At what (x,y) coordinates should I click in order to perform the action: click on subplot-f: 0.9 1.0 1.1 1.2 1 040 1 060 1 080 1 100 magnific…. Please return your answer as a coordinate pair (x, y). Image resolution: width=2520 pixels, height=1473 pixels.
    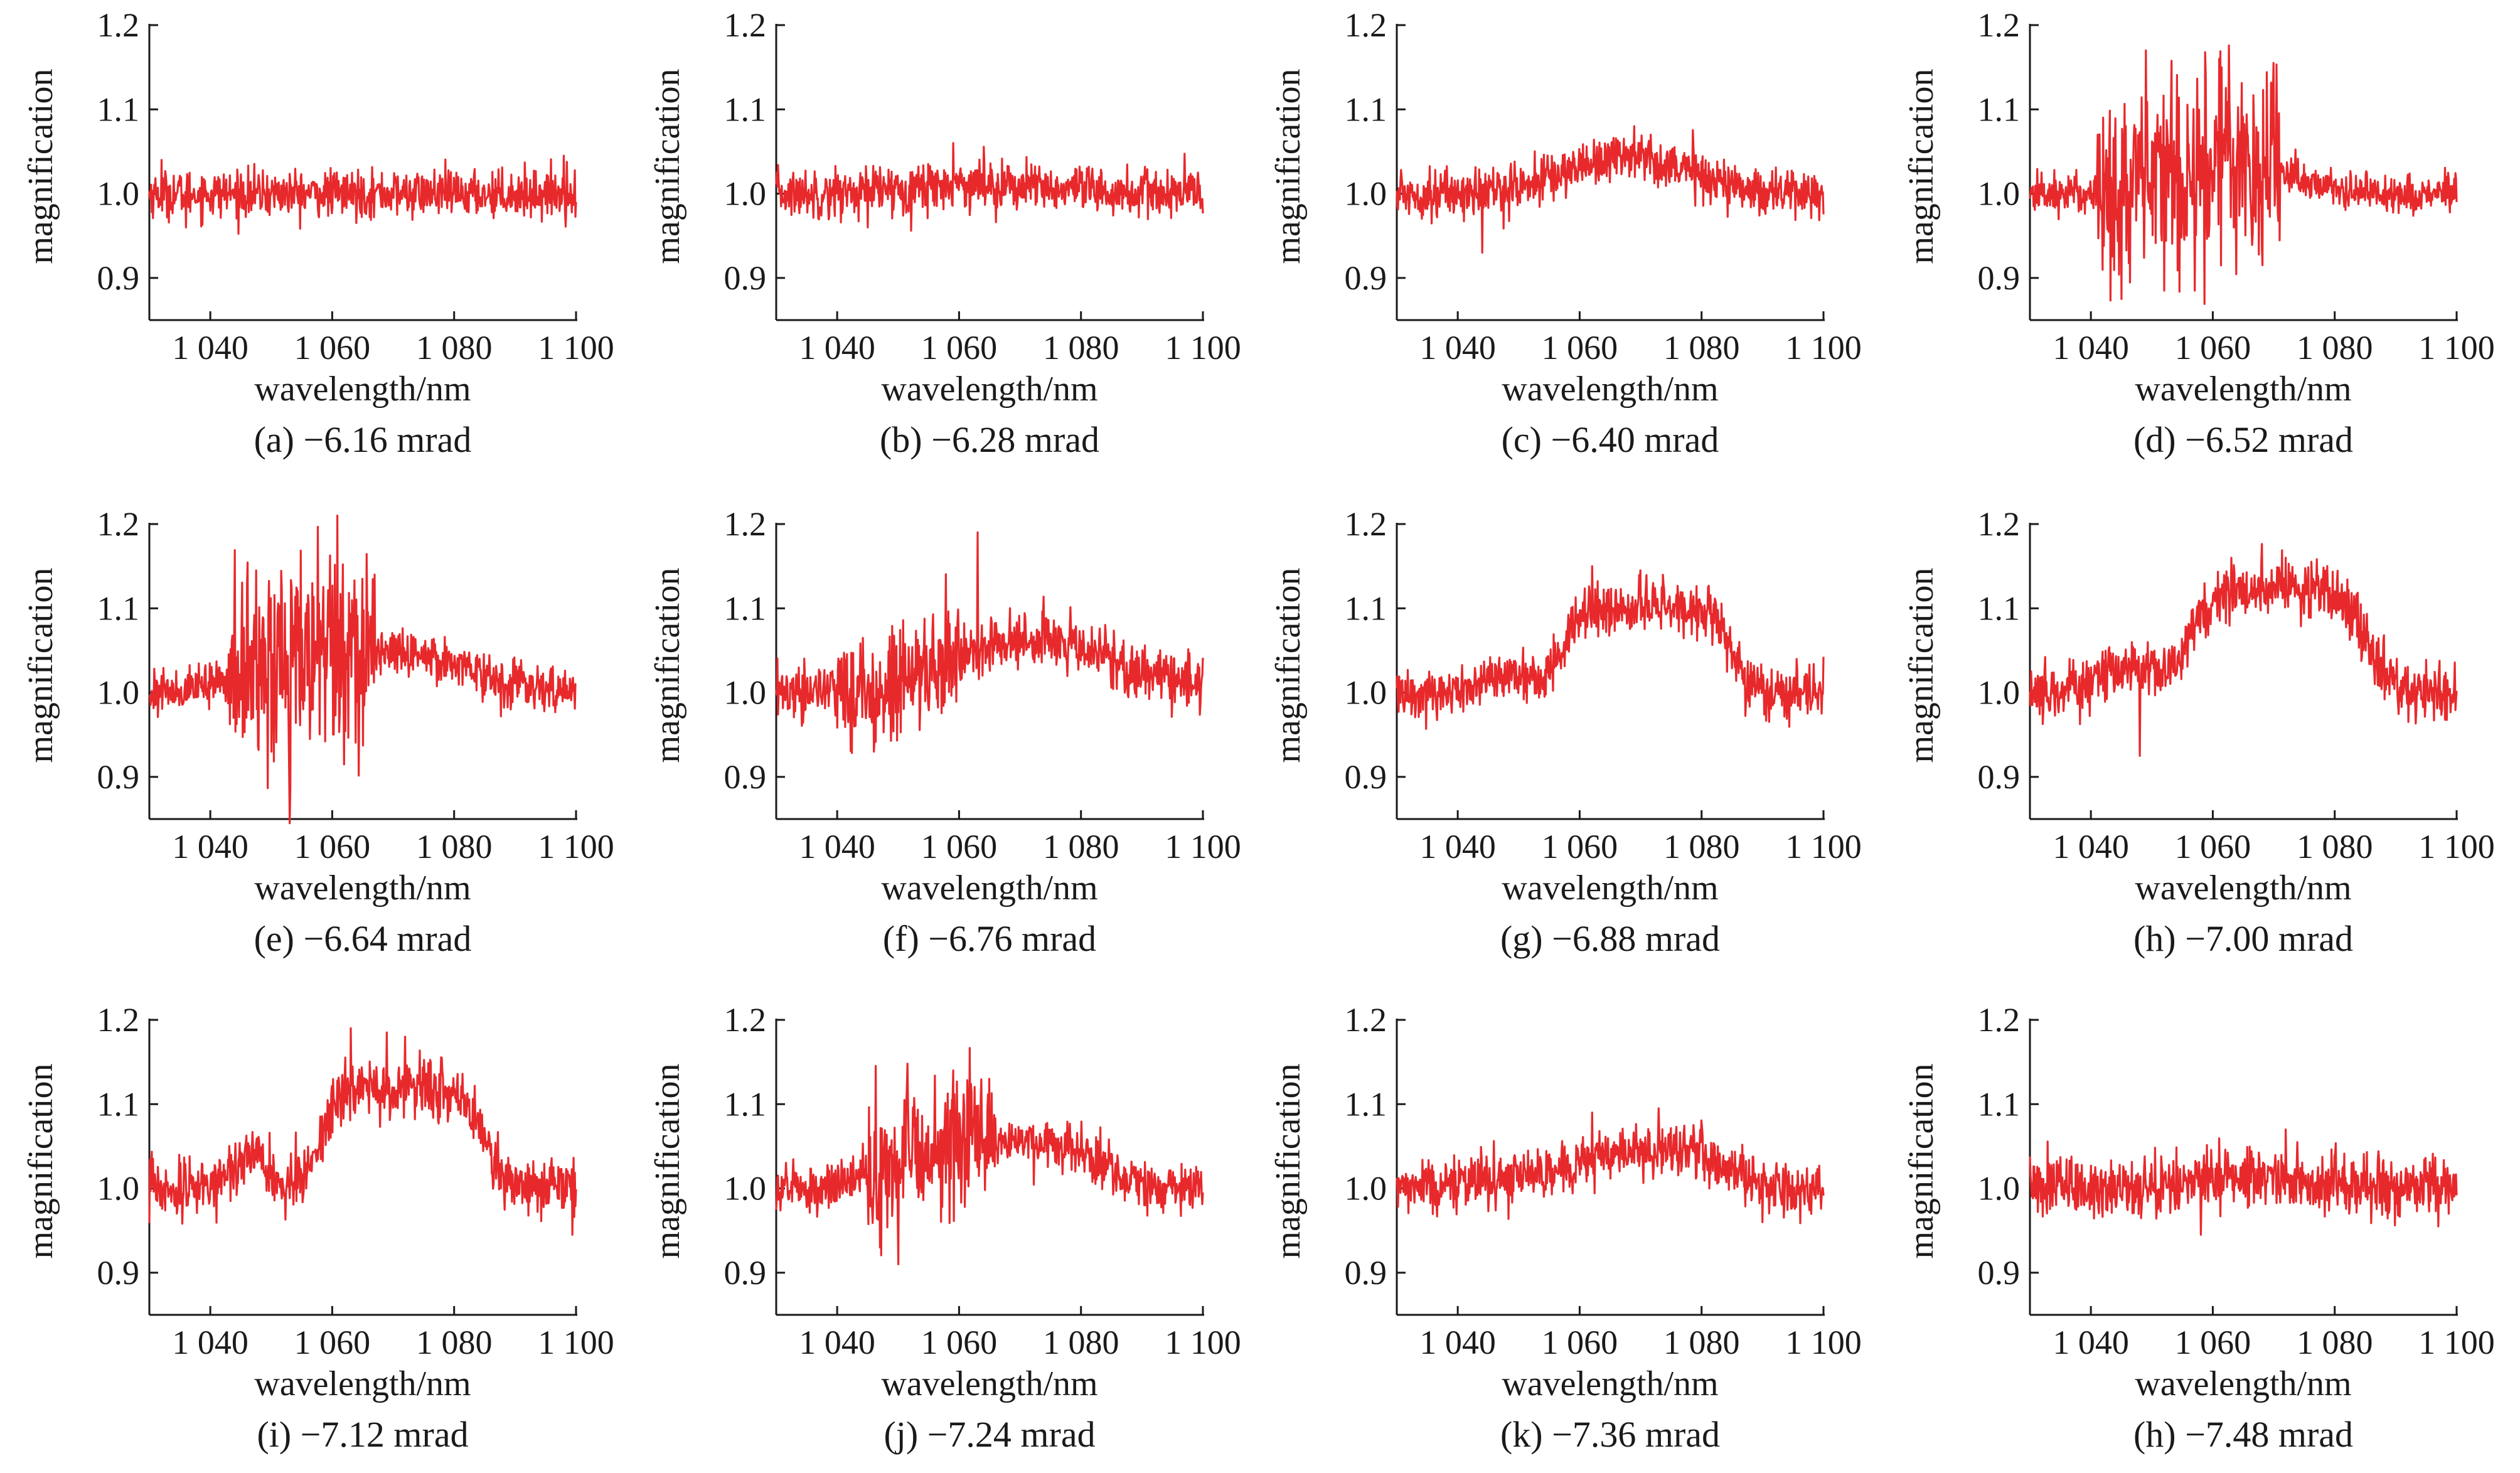
    Looking at the image, I should click on (944, 732).